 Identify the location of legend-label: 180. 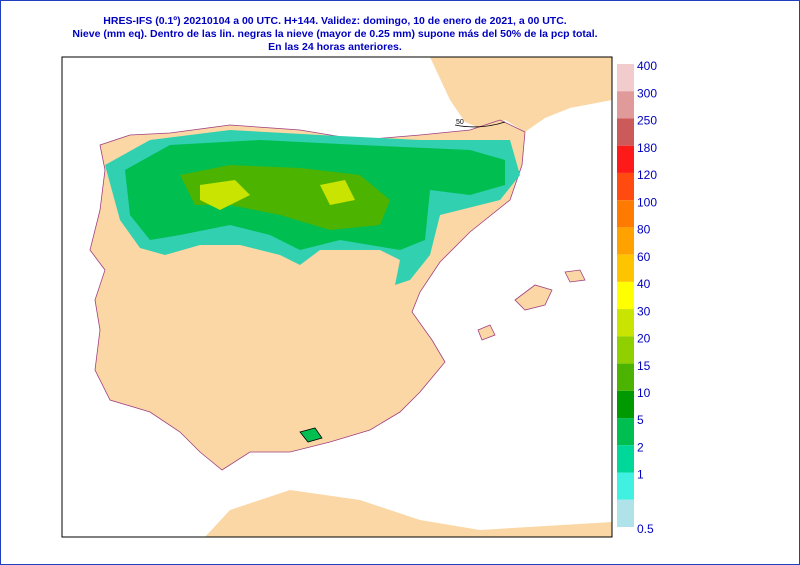
(647, 148).